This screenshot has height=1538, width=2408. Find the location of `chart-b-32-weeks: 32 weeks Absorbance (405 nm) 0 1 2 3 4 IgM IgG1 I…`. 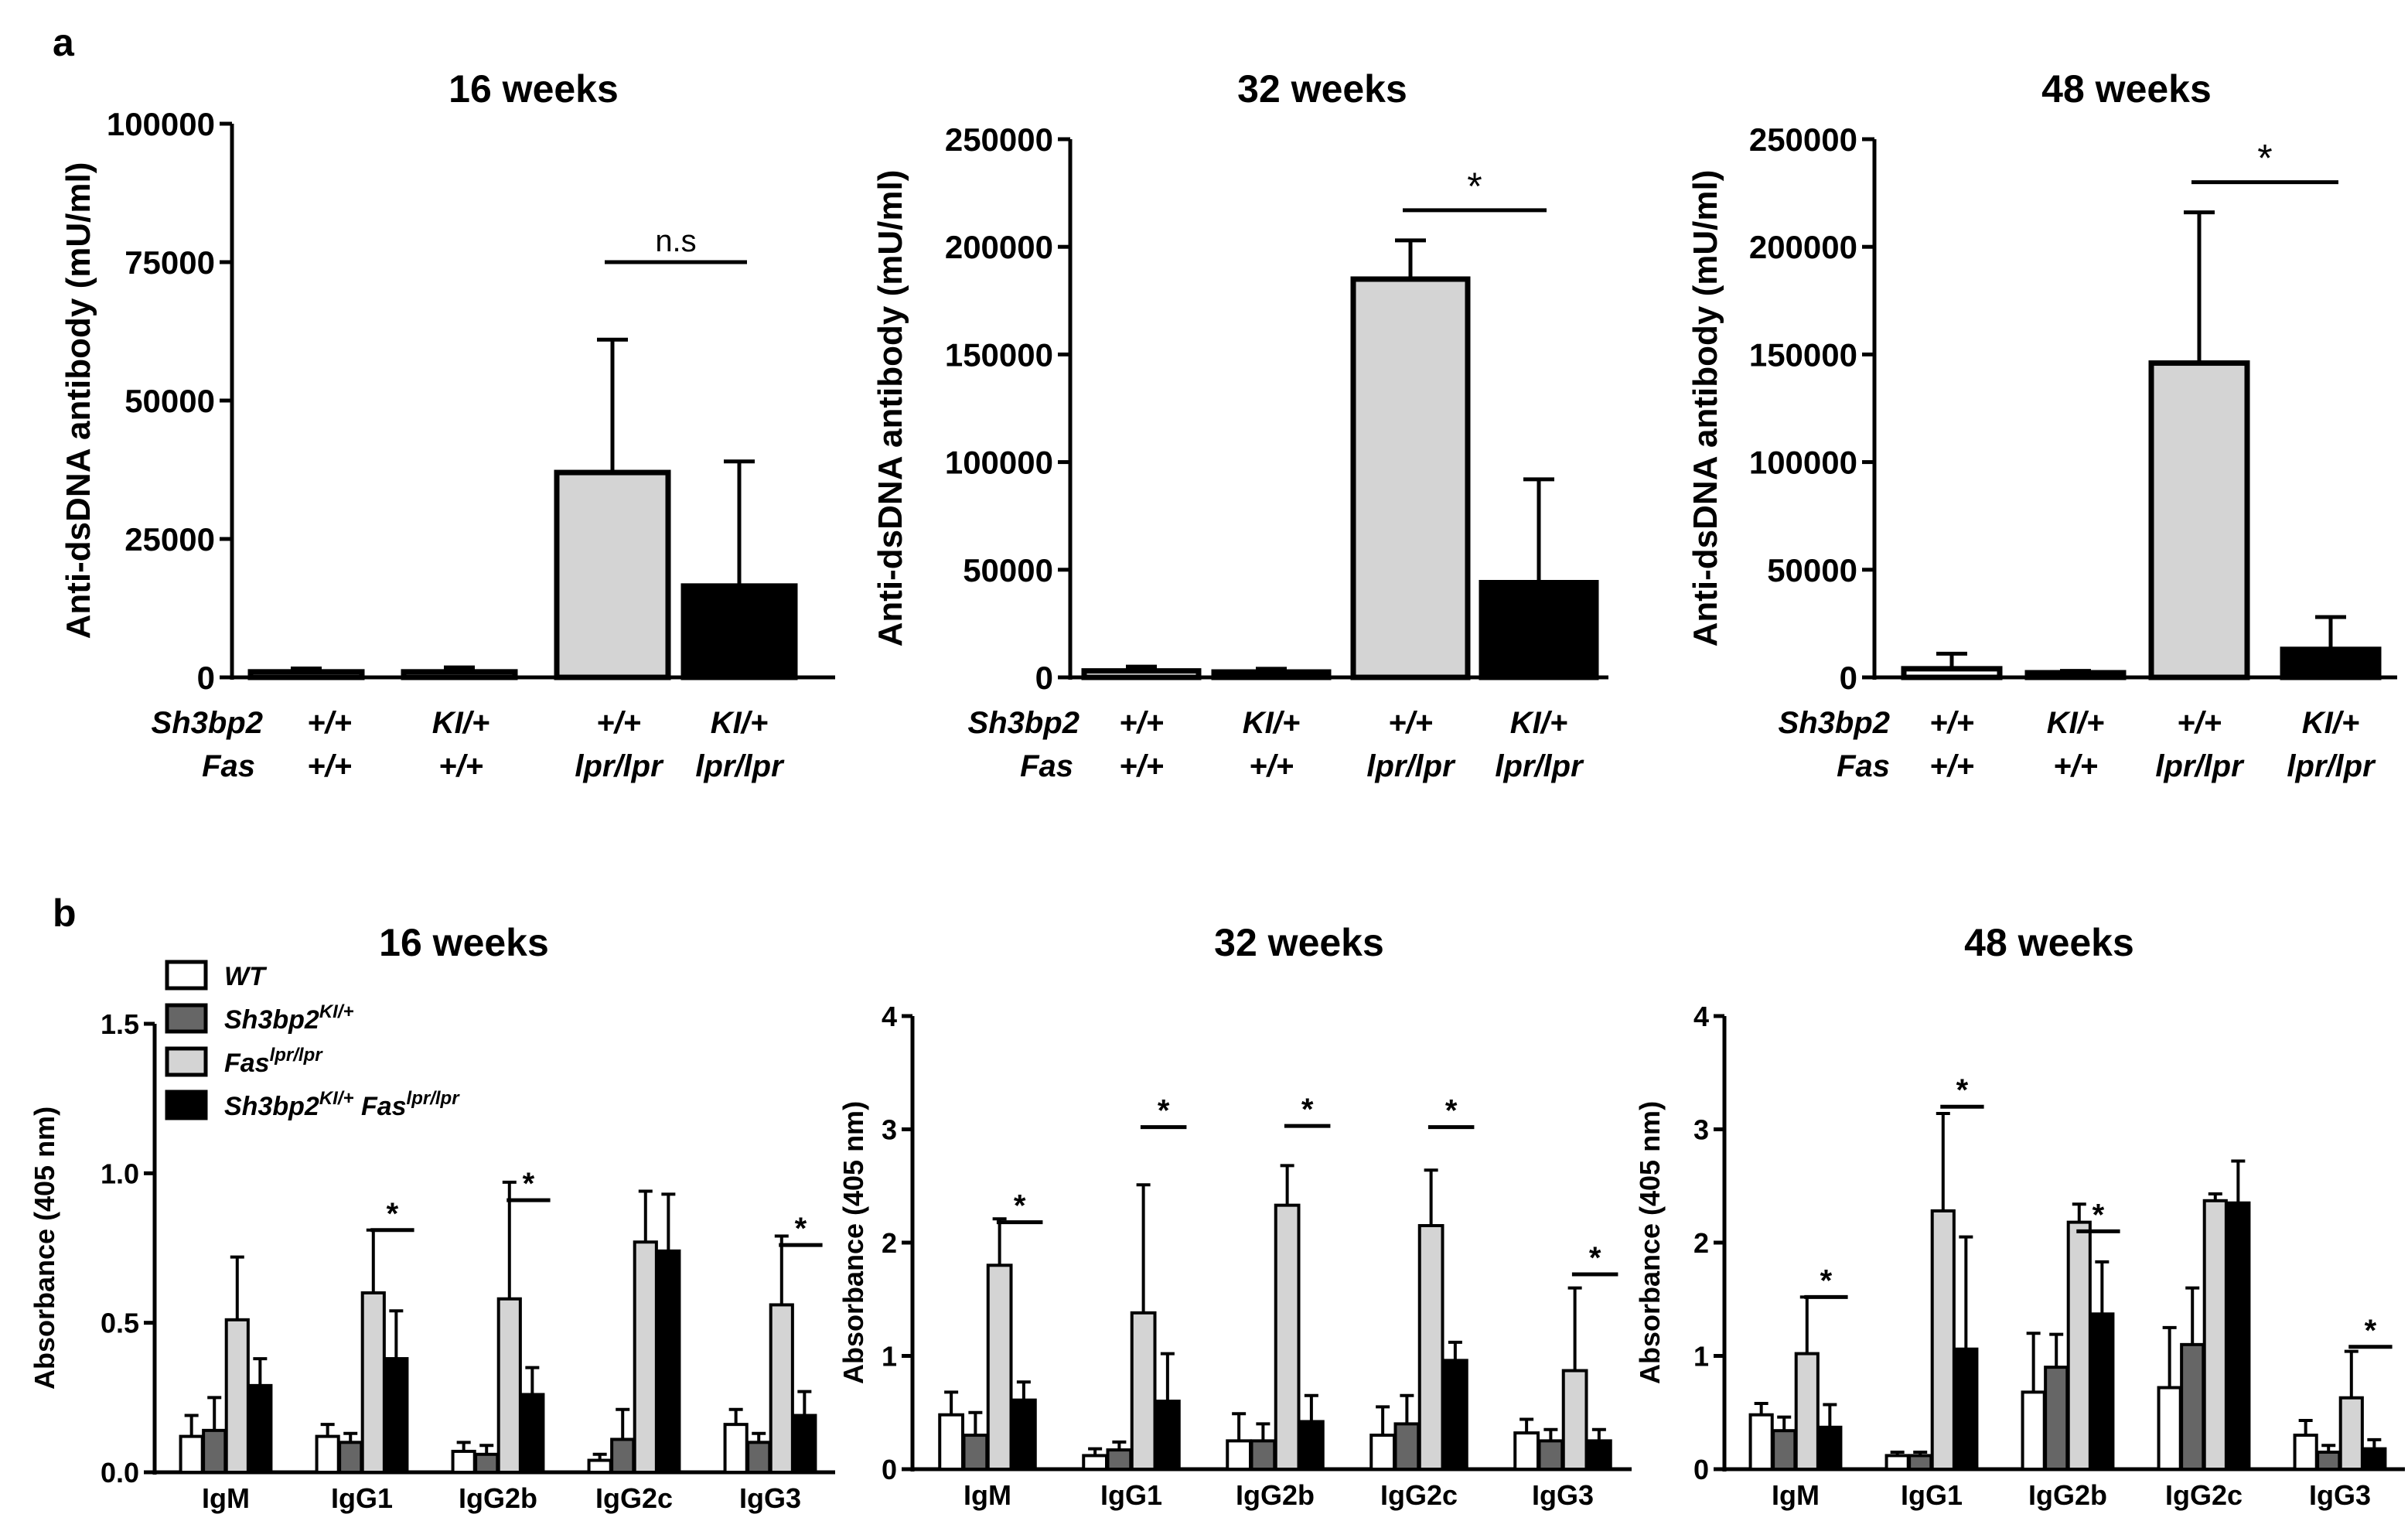

chart-b-32-weeks: 32 weeks Absorbance (405 nm) 0 1 2 3 4 IgM IgG1 I… is located at coordinates (1234, 1216).